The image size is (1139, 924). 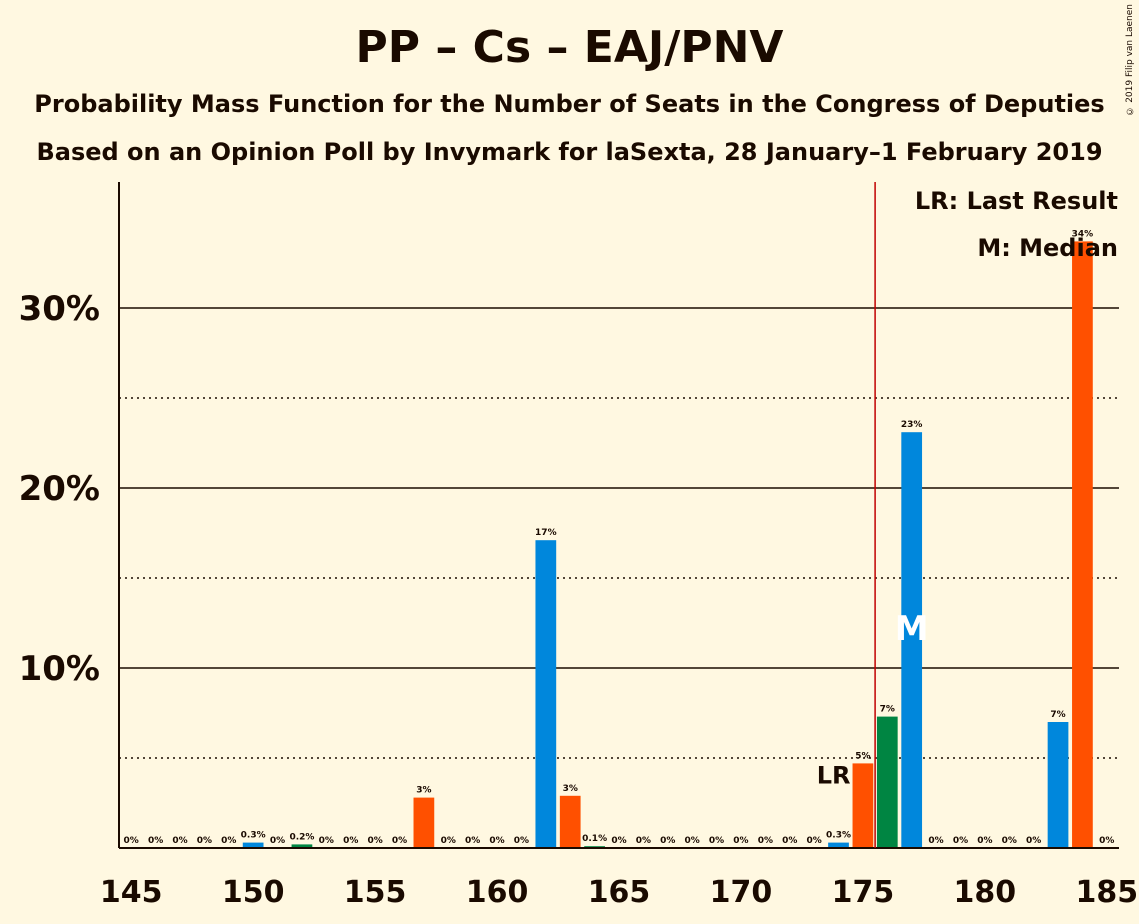 What do you see at coordinates (301, 837) in the screenshot?
I see `bar-value-label: 0.2%` at bounding box center [301, 837].